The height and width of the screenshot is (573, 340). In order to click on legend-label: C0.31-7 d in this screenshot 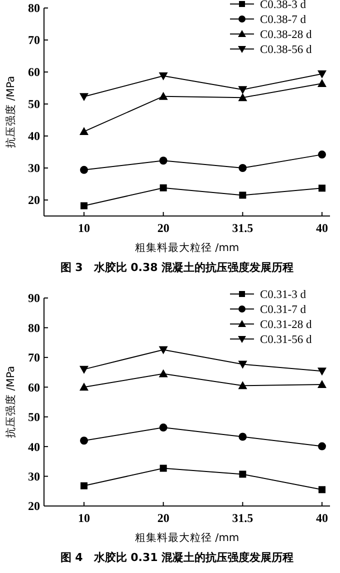, I will do `click(283, 310)`.